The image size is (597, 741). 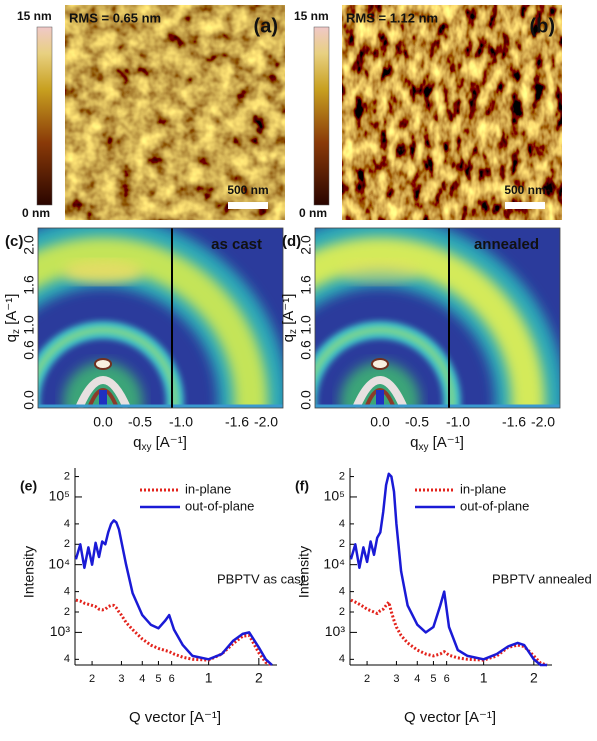 What do you see at coordinates (506, 244) in the screenshot?
I see `condition-label: annealed` at bounding box center [506, 244].